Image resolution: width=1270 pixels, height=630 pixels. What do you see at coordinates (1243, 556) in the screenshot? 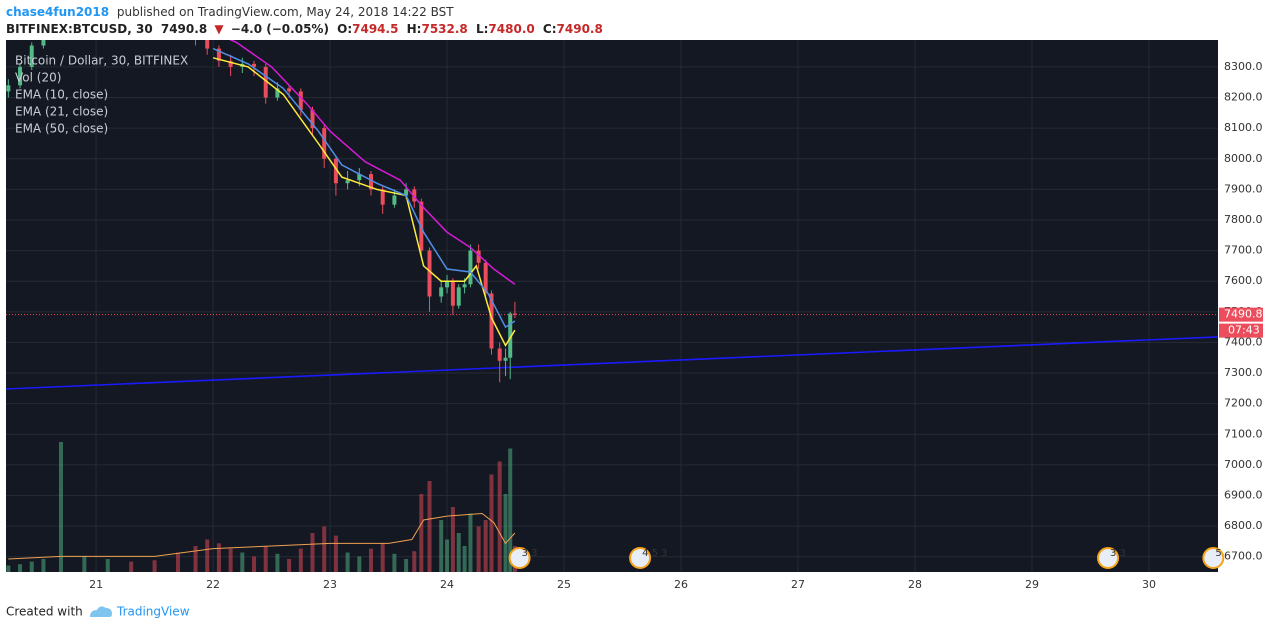
I see `y-tick-label: 6700.0` at bounding box center [1243, 556].